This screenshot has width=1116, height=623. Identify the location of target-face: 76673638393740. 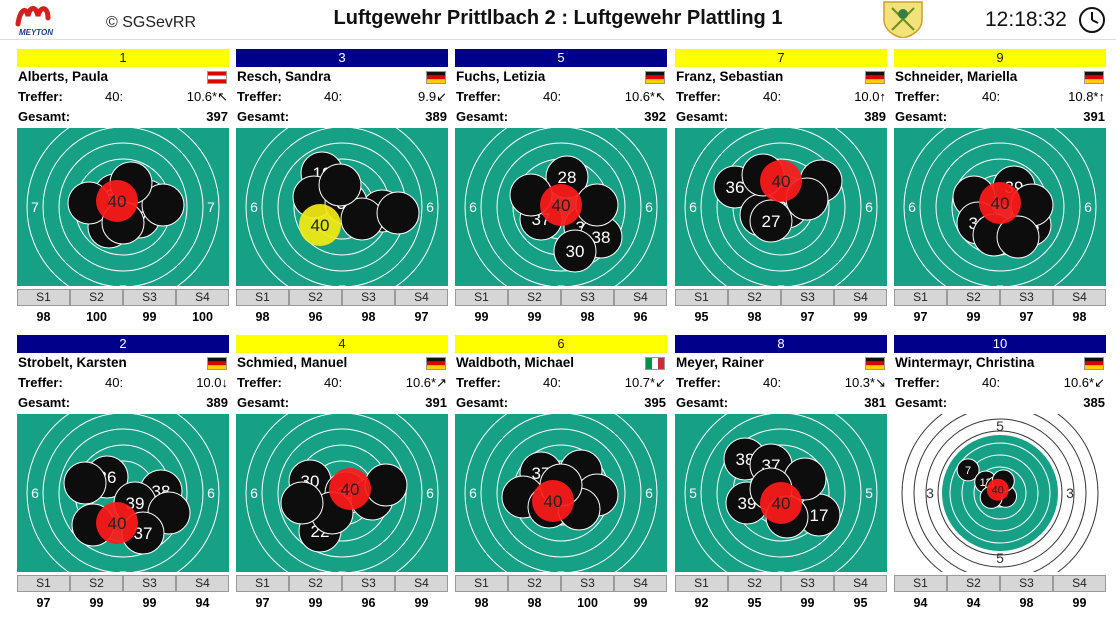
(123, 493).